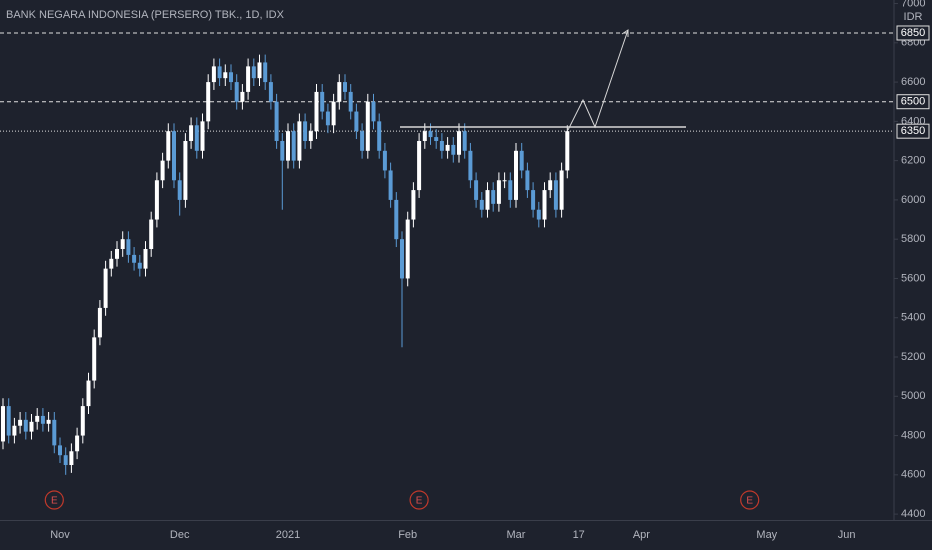 This screenshot has height=550, width=932. Describe the element at coordinates (847, 535) in the screenshot. I see `x-tick-label: Jun` at that location.